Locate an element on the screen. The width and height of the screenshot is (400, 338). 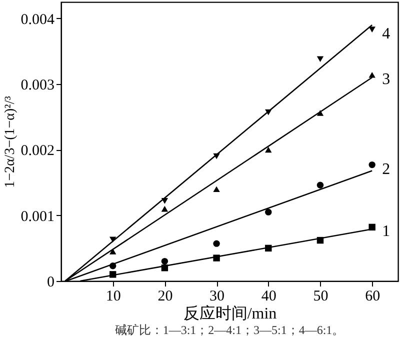
y-tick-label: 0 is located at coordinates (50, 282).